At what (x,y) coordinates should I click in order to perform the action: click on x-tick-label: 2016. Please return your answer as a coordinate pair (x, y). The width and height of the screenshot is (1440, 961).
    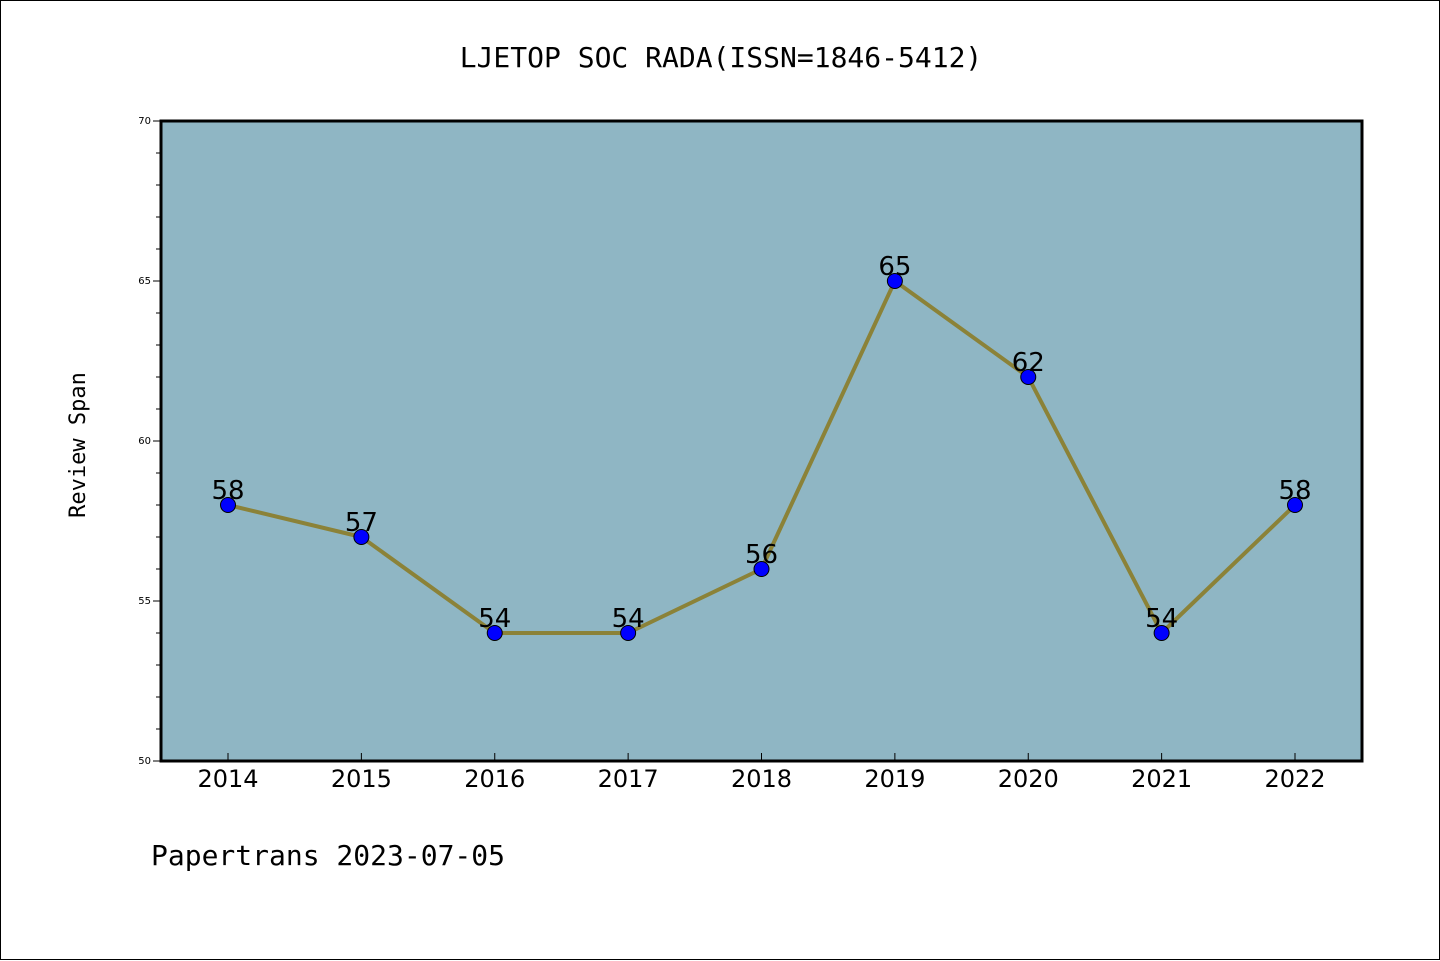
    Looking at the image, I should click on (494, 779).